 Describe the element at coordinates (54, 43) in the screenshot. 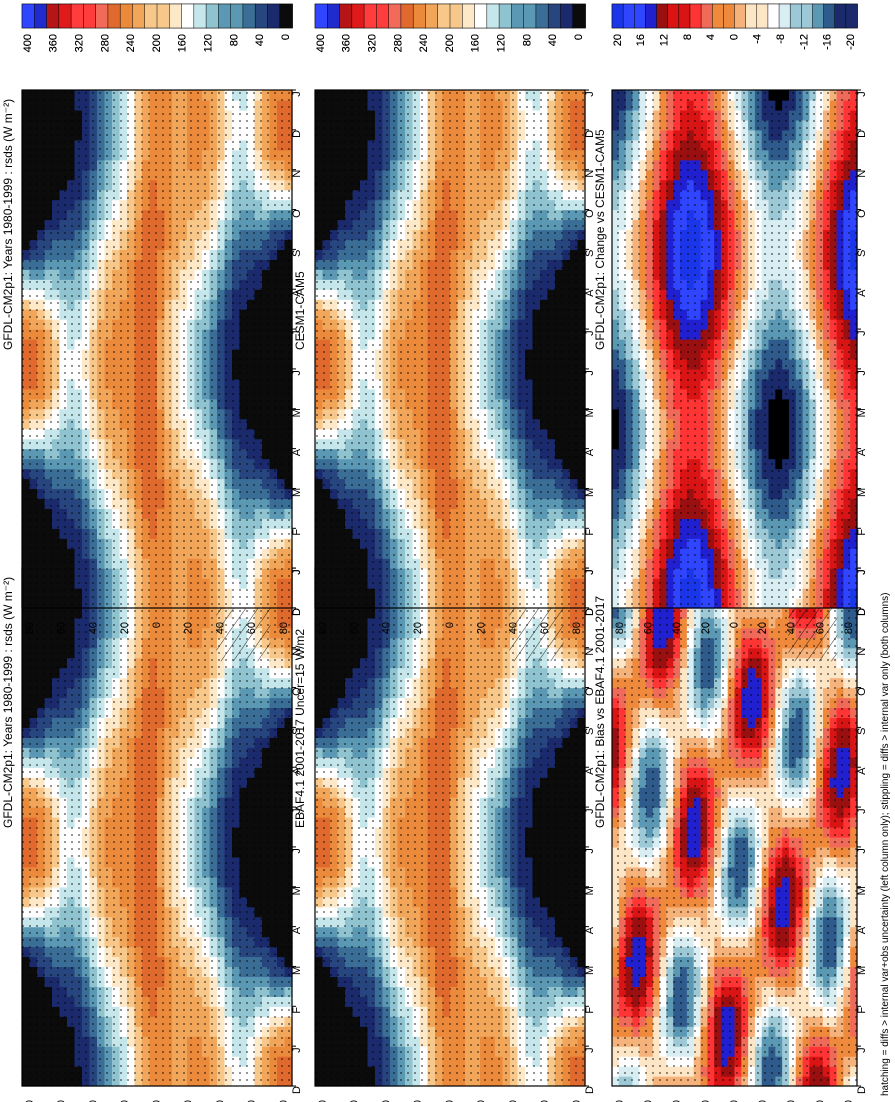

I see `colorbar-tick-label: 360` at that location.